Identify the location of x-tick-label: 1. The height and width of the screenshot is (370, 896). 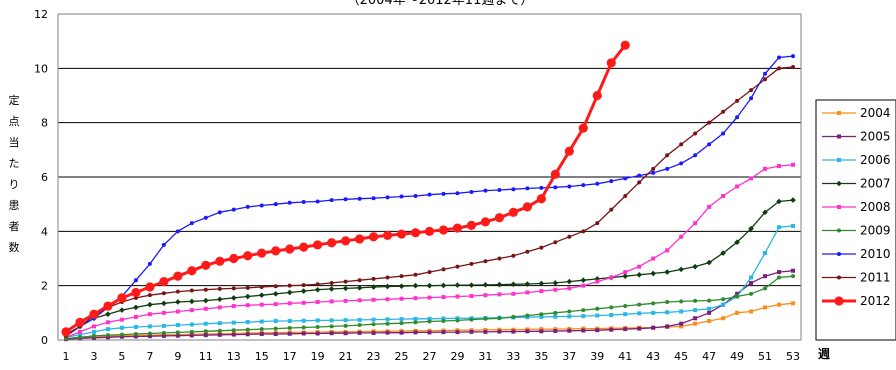
(66, 356).